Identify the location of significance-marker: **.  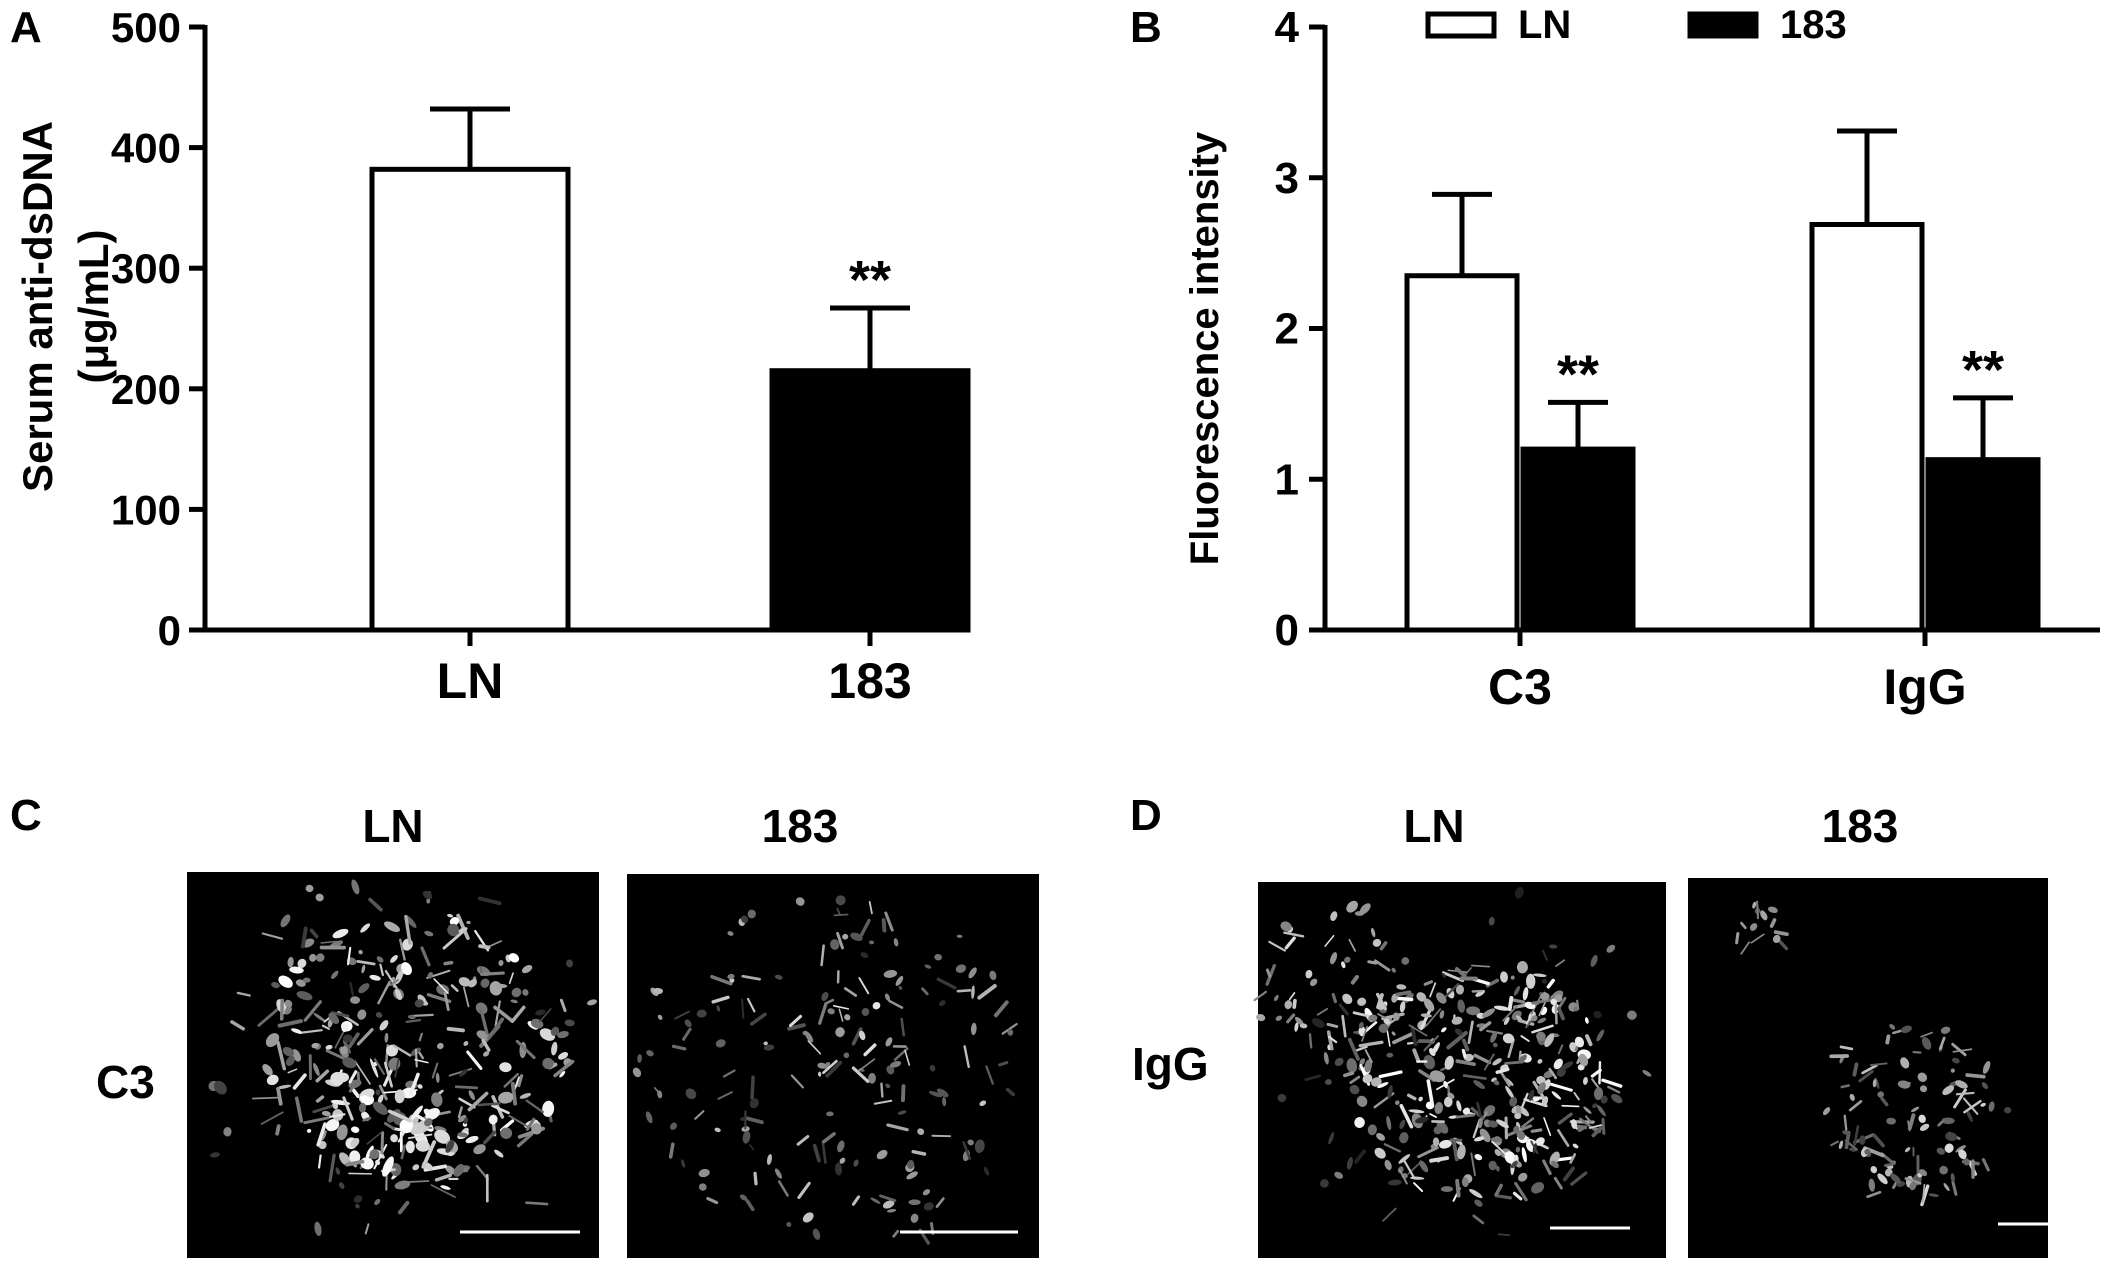
(1578, 374).